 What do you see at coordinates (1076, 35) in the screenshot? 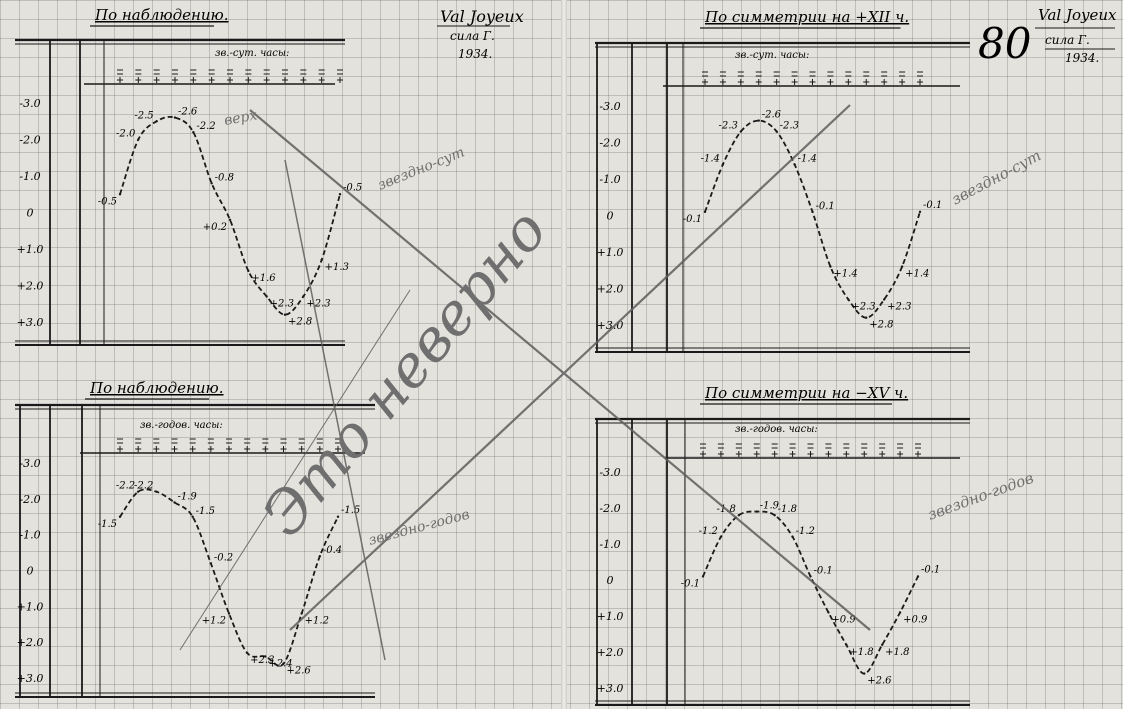
I see `signature-right: Val Joyeux сила Г. 1934.` at bounding box center [1076, 35].